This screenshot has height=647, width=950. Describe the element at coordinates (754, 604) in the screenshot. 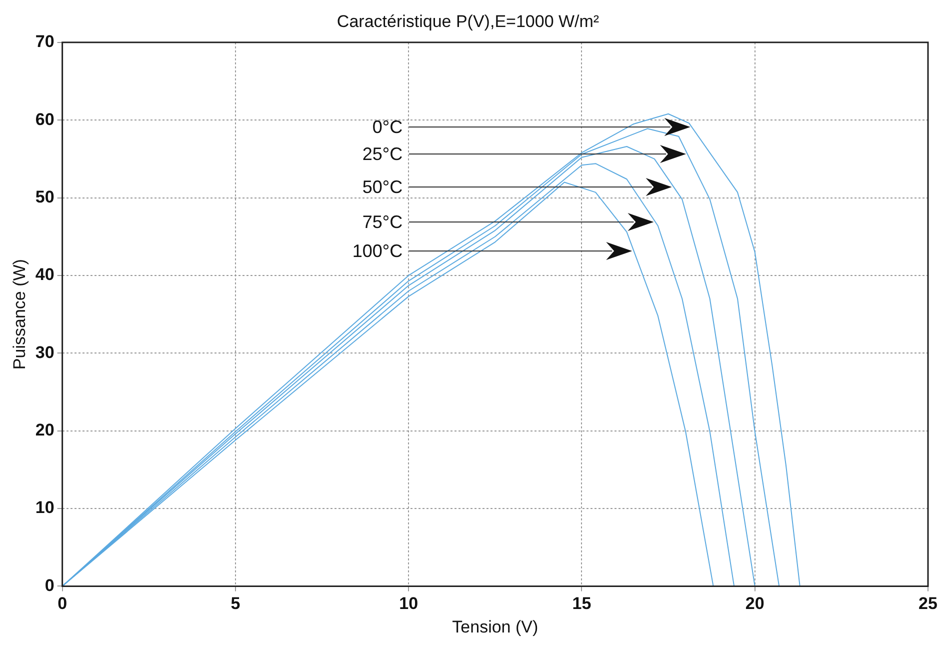

I see `x-tick-label: 20` at that location.